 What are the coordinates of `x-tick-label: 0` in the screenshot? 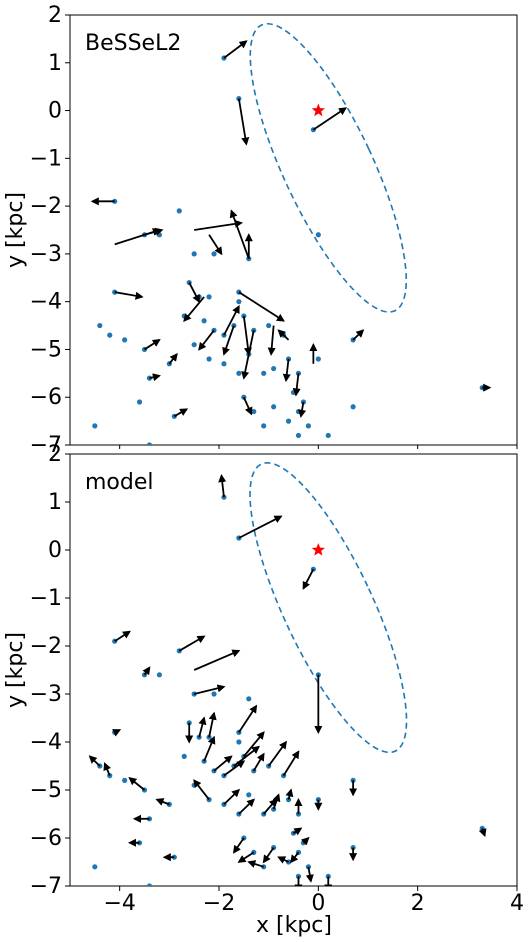 It's located at (318, 903).